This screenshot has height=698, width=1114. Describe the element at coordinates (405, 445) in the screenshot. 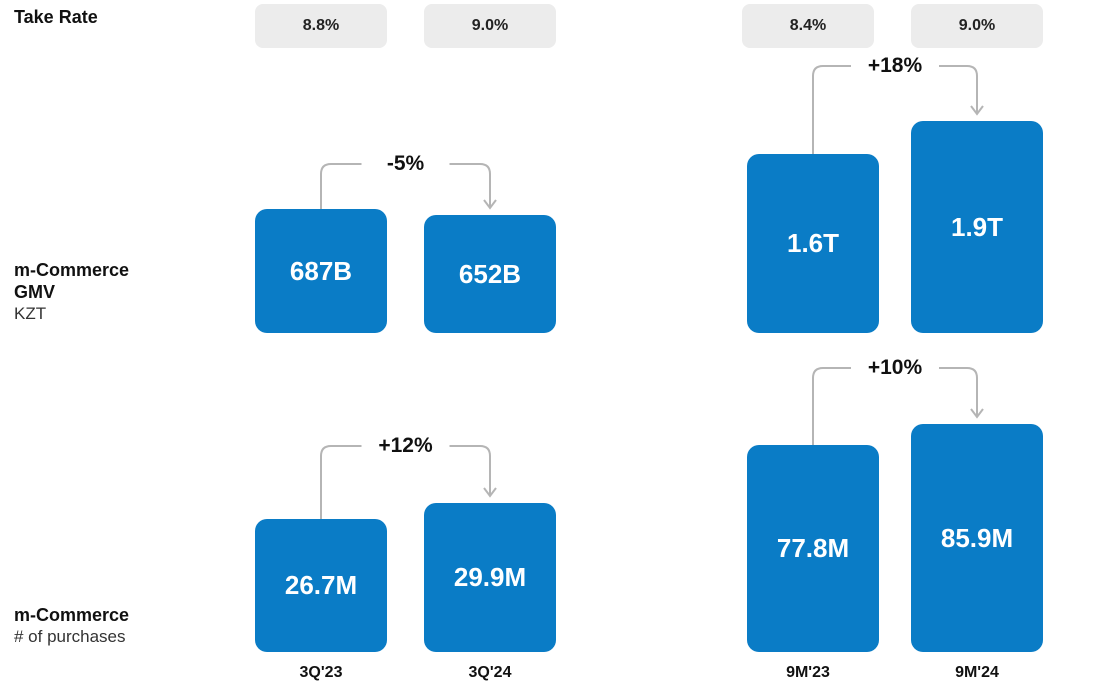

I see `purchases-3q-growth-label: +12%` at that location.